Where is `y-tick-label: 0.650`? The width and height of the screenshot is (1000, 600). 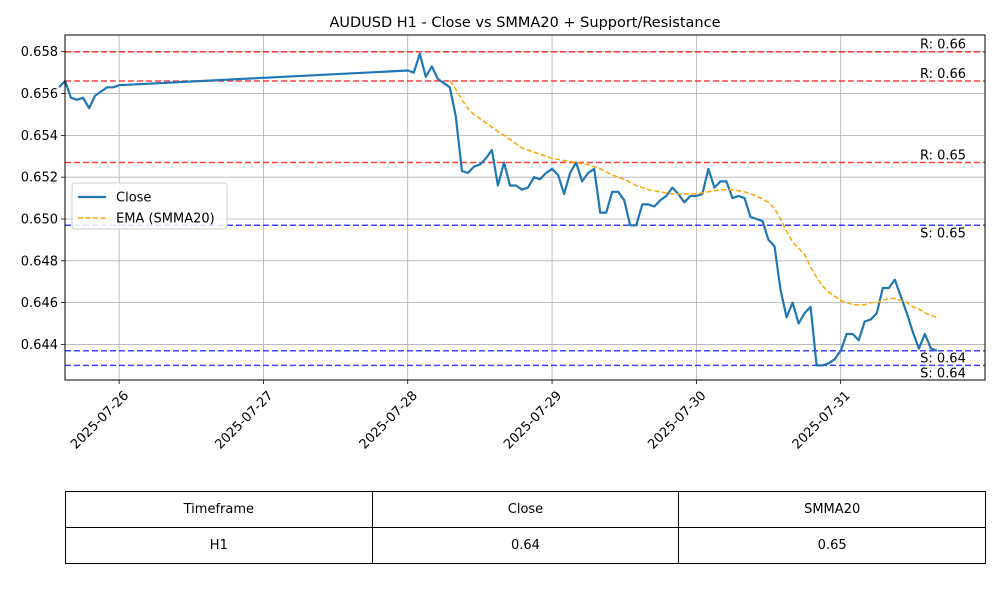 y-tick-label: 0.650 is located at coordinates (39, 220).